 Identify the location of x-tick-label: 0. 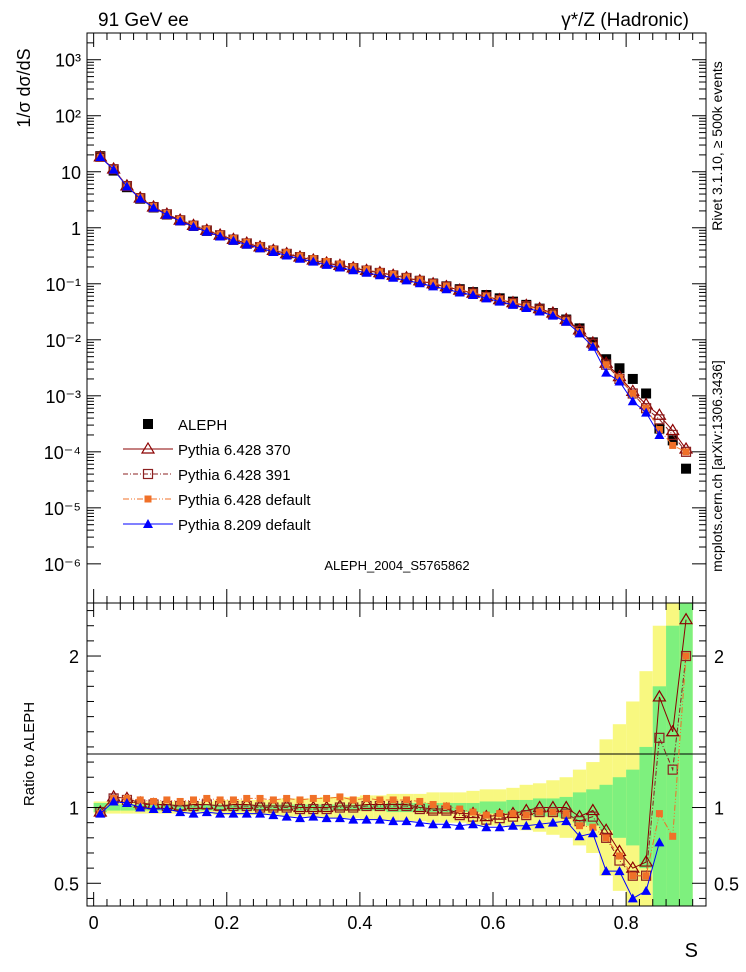
(94, 923).